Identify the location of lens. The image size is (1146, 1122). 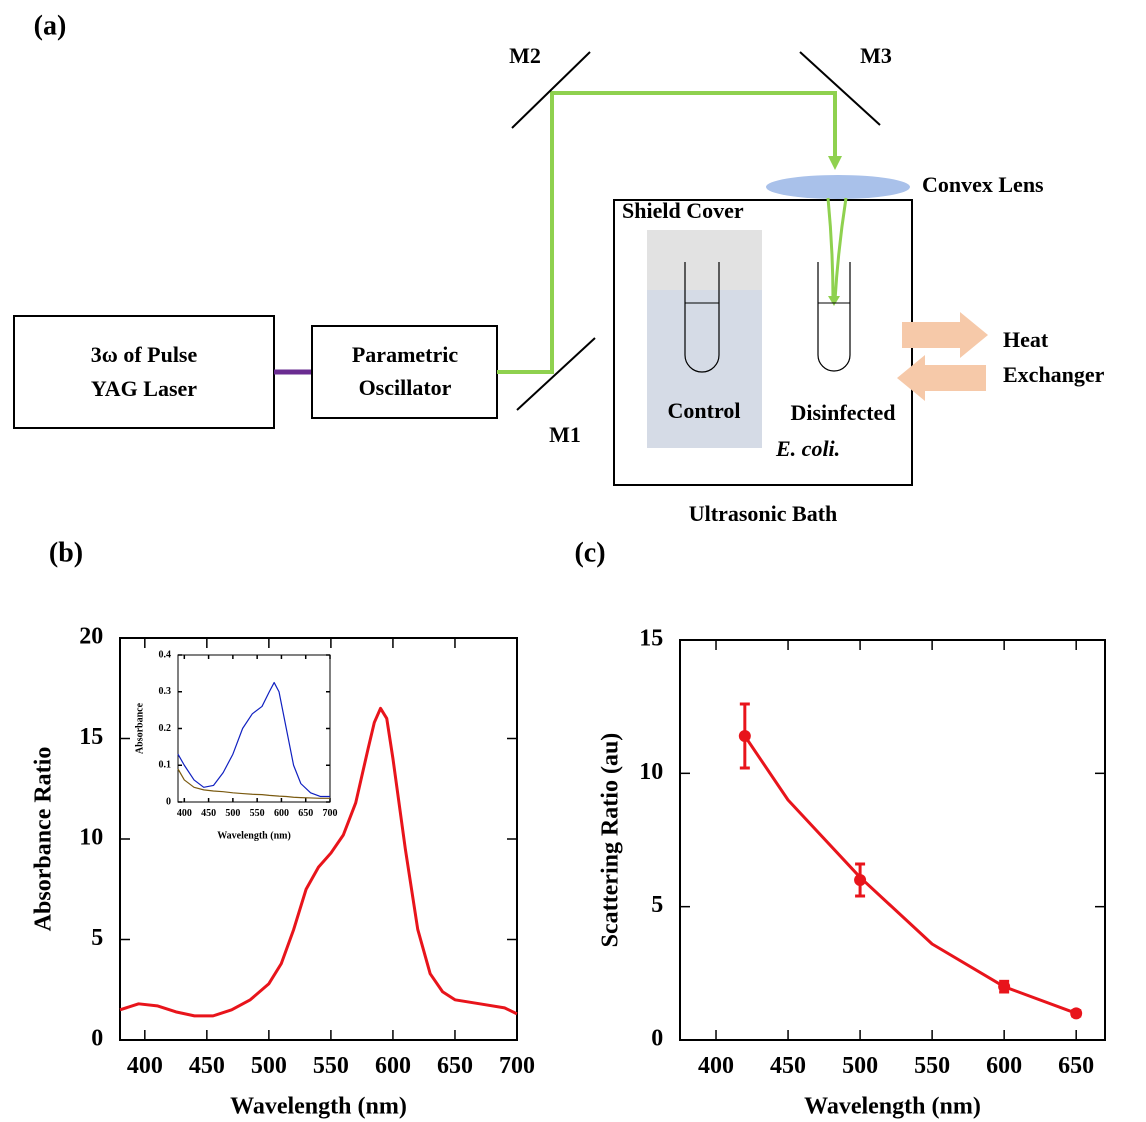
(838, 187).